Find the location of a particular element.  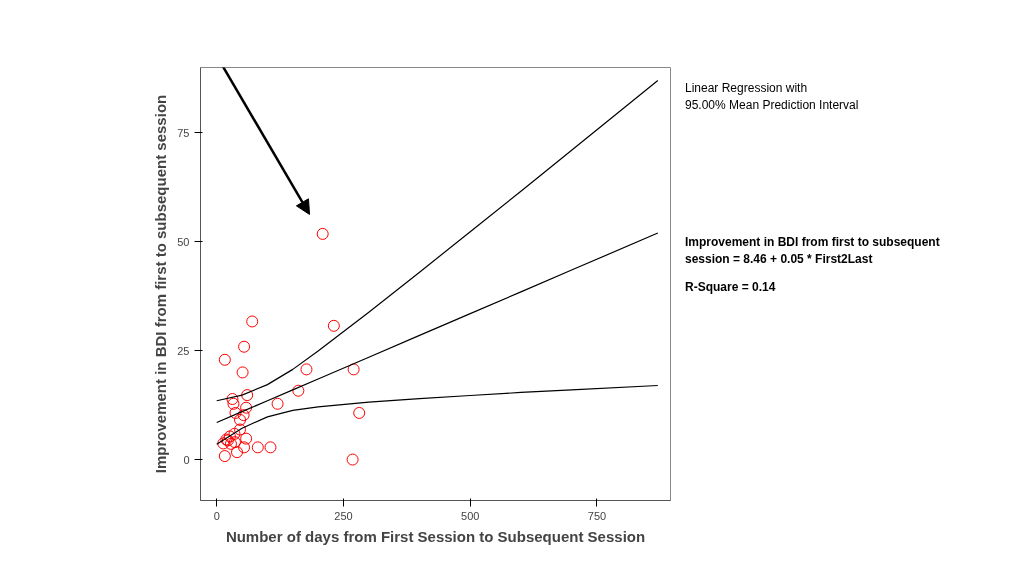

x-tick-label: 250 is located at coordinates (343, 515).